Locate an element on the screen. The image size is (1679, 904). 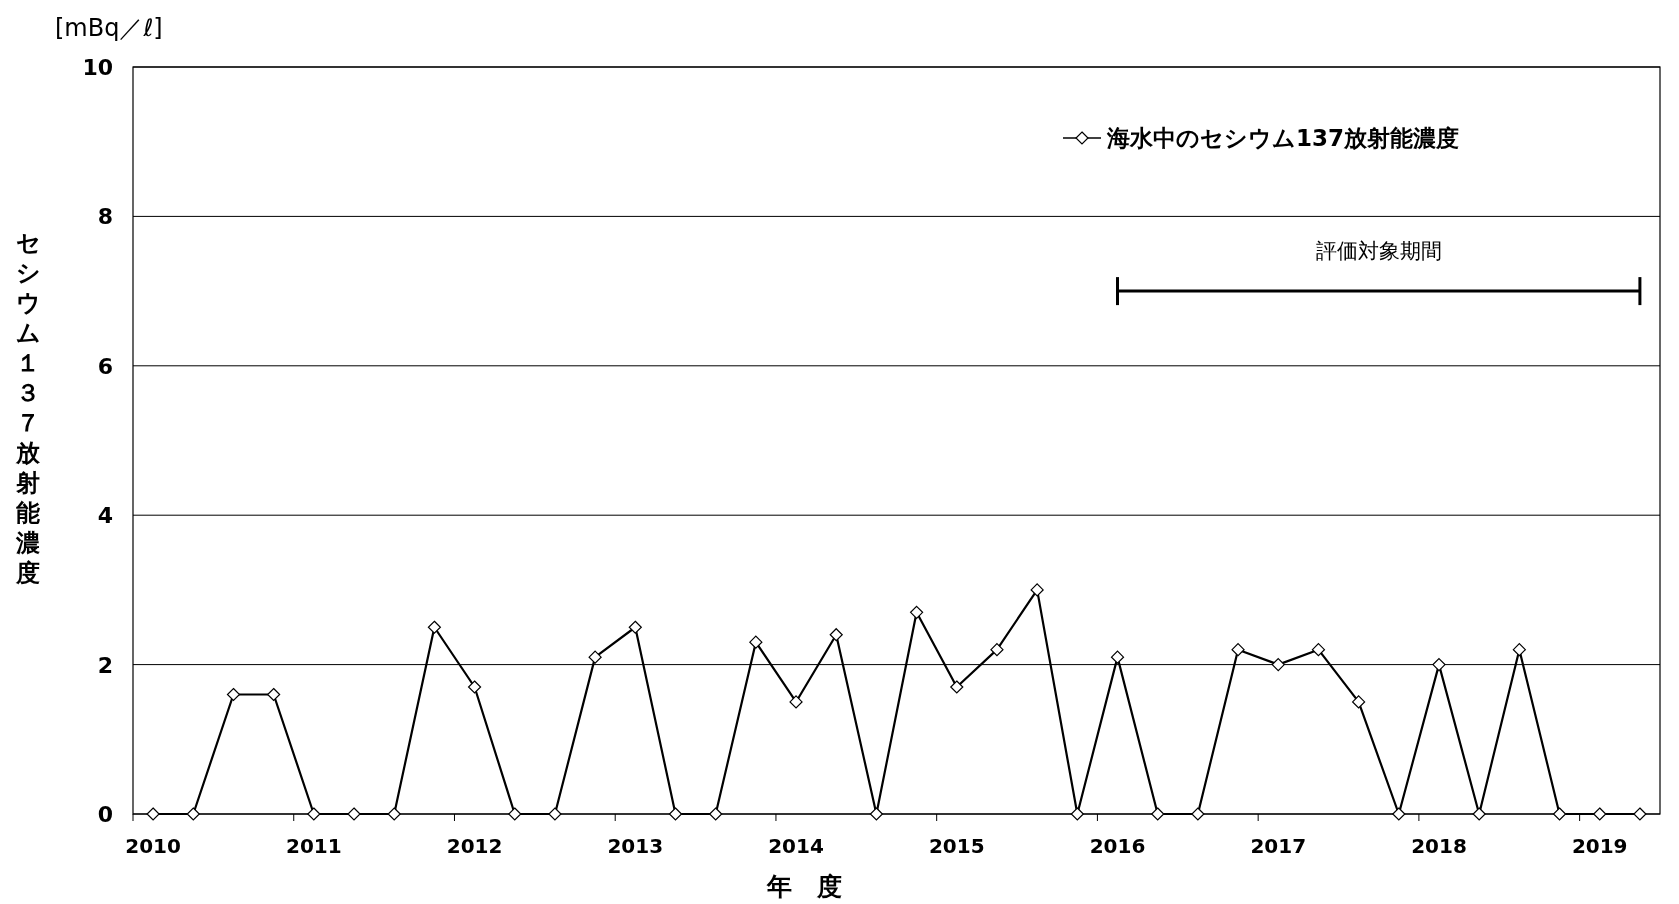
y-tick-label: 0 is located at coordinates (105, 814).